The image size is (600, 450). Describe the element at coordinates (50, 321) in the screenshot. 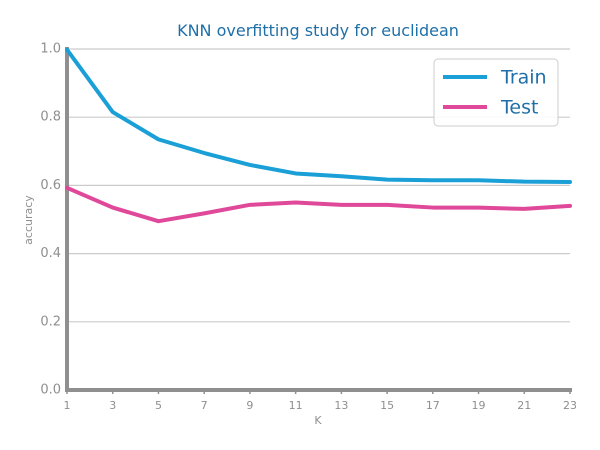

I see `y-tick-label: 0.2` at that location.